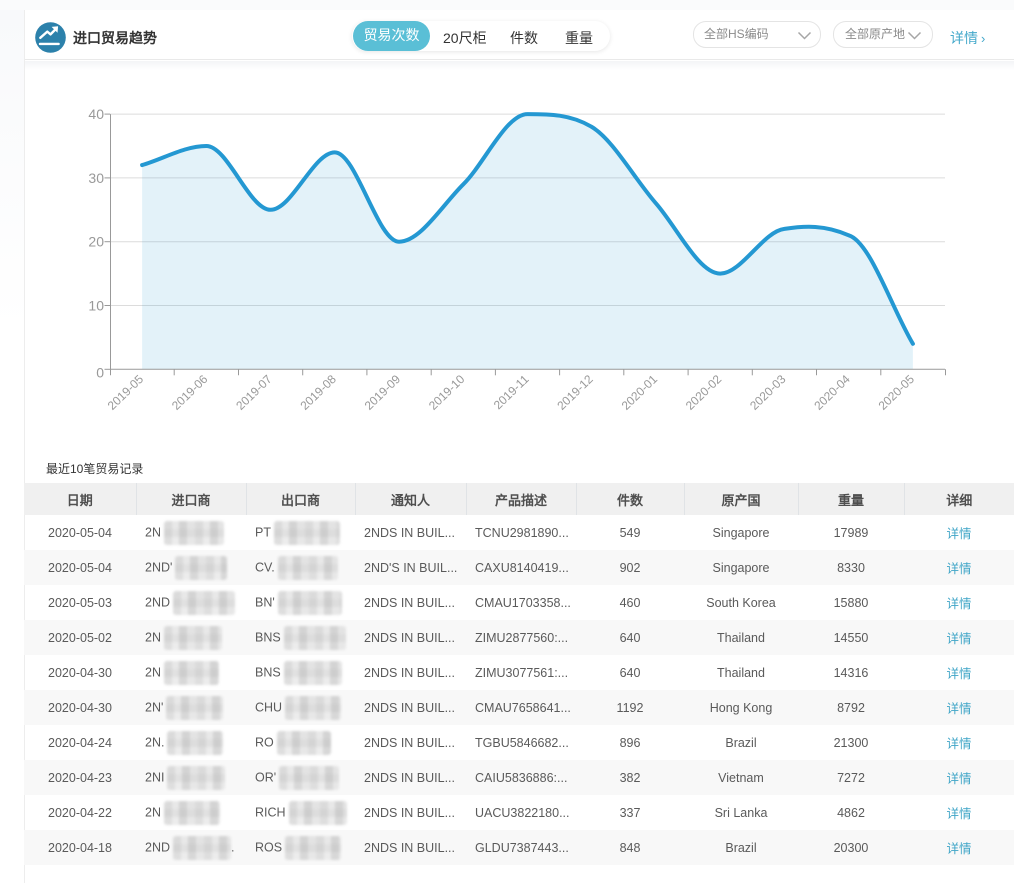  I want to click on svg-text: 2020-02, so click(704, 392).